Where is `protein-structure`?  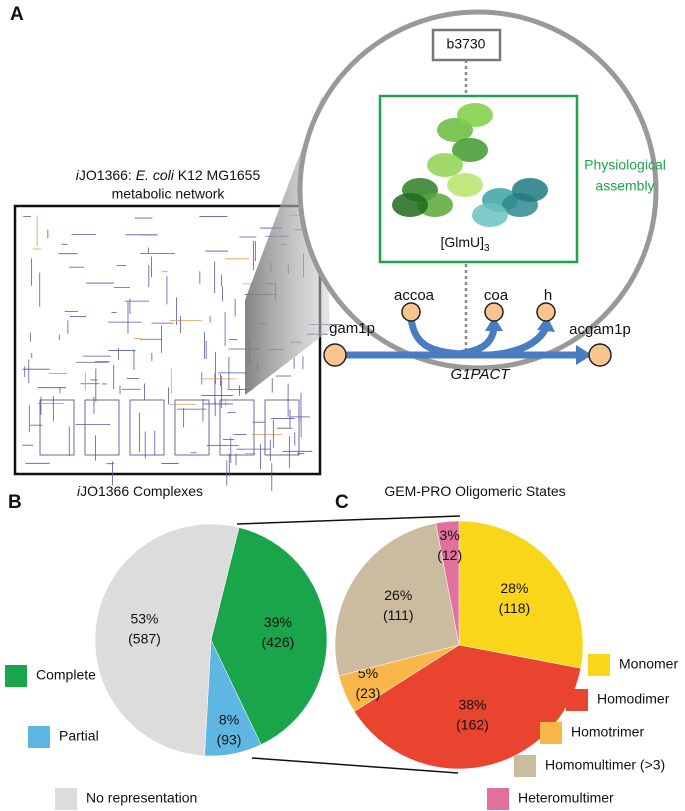
protein-structure is located at coordinates (470, 165).